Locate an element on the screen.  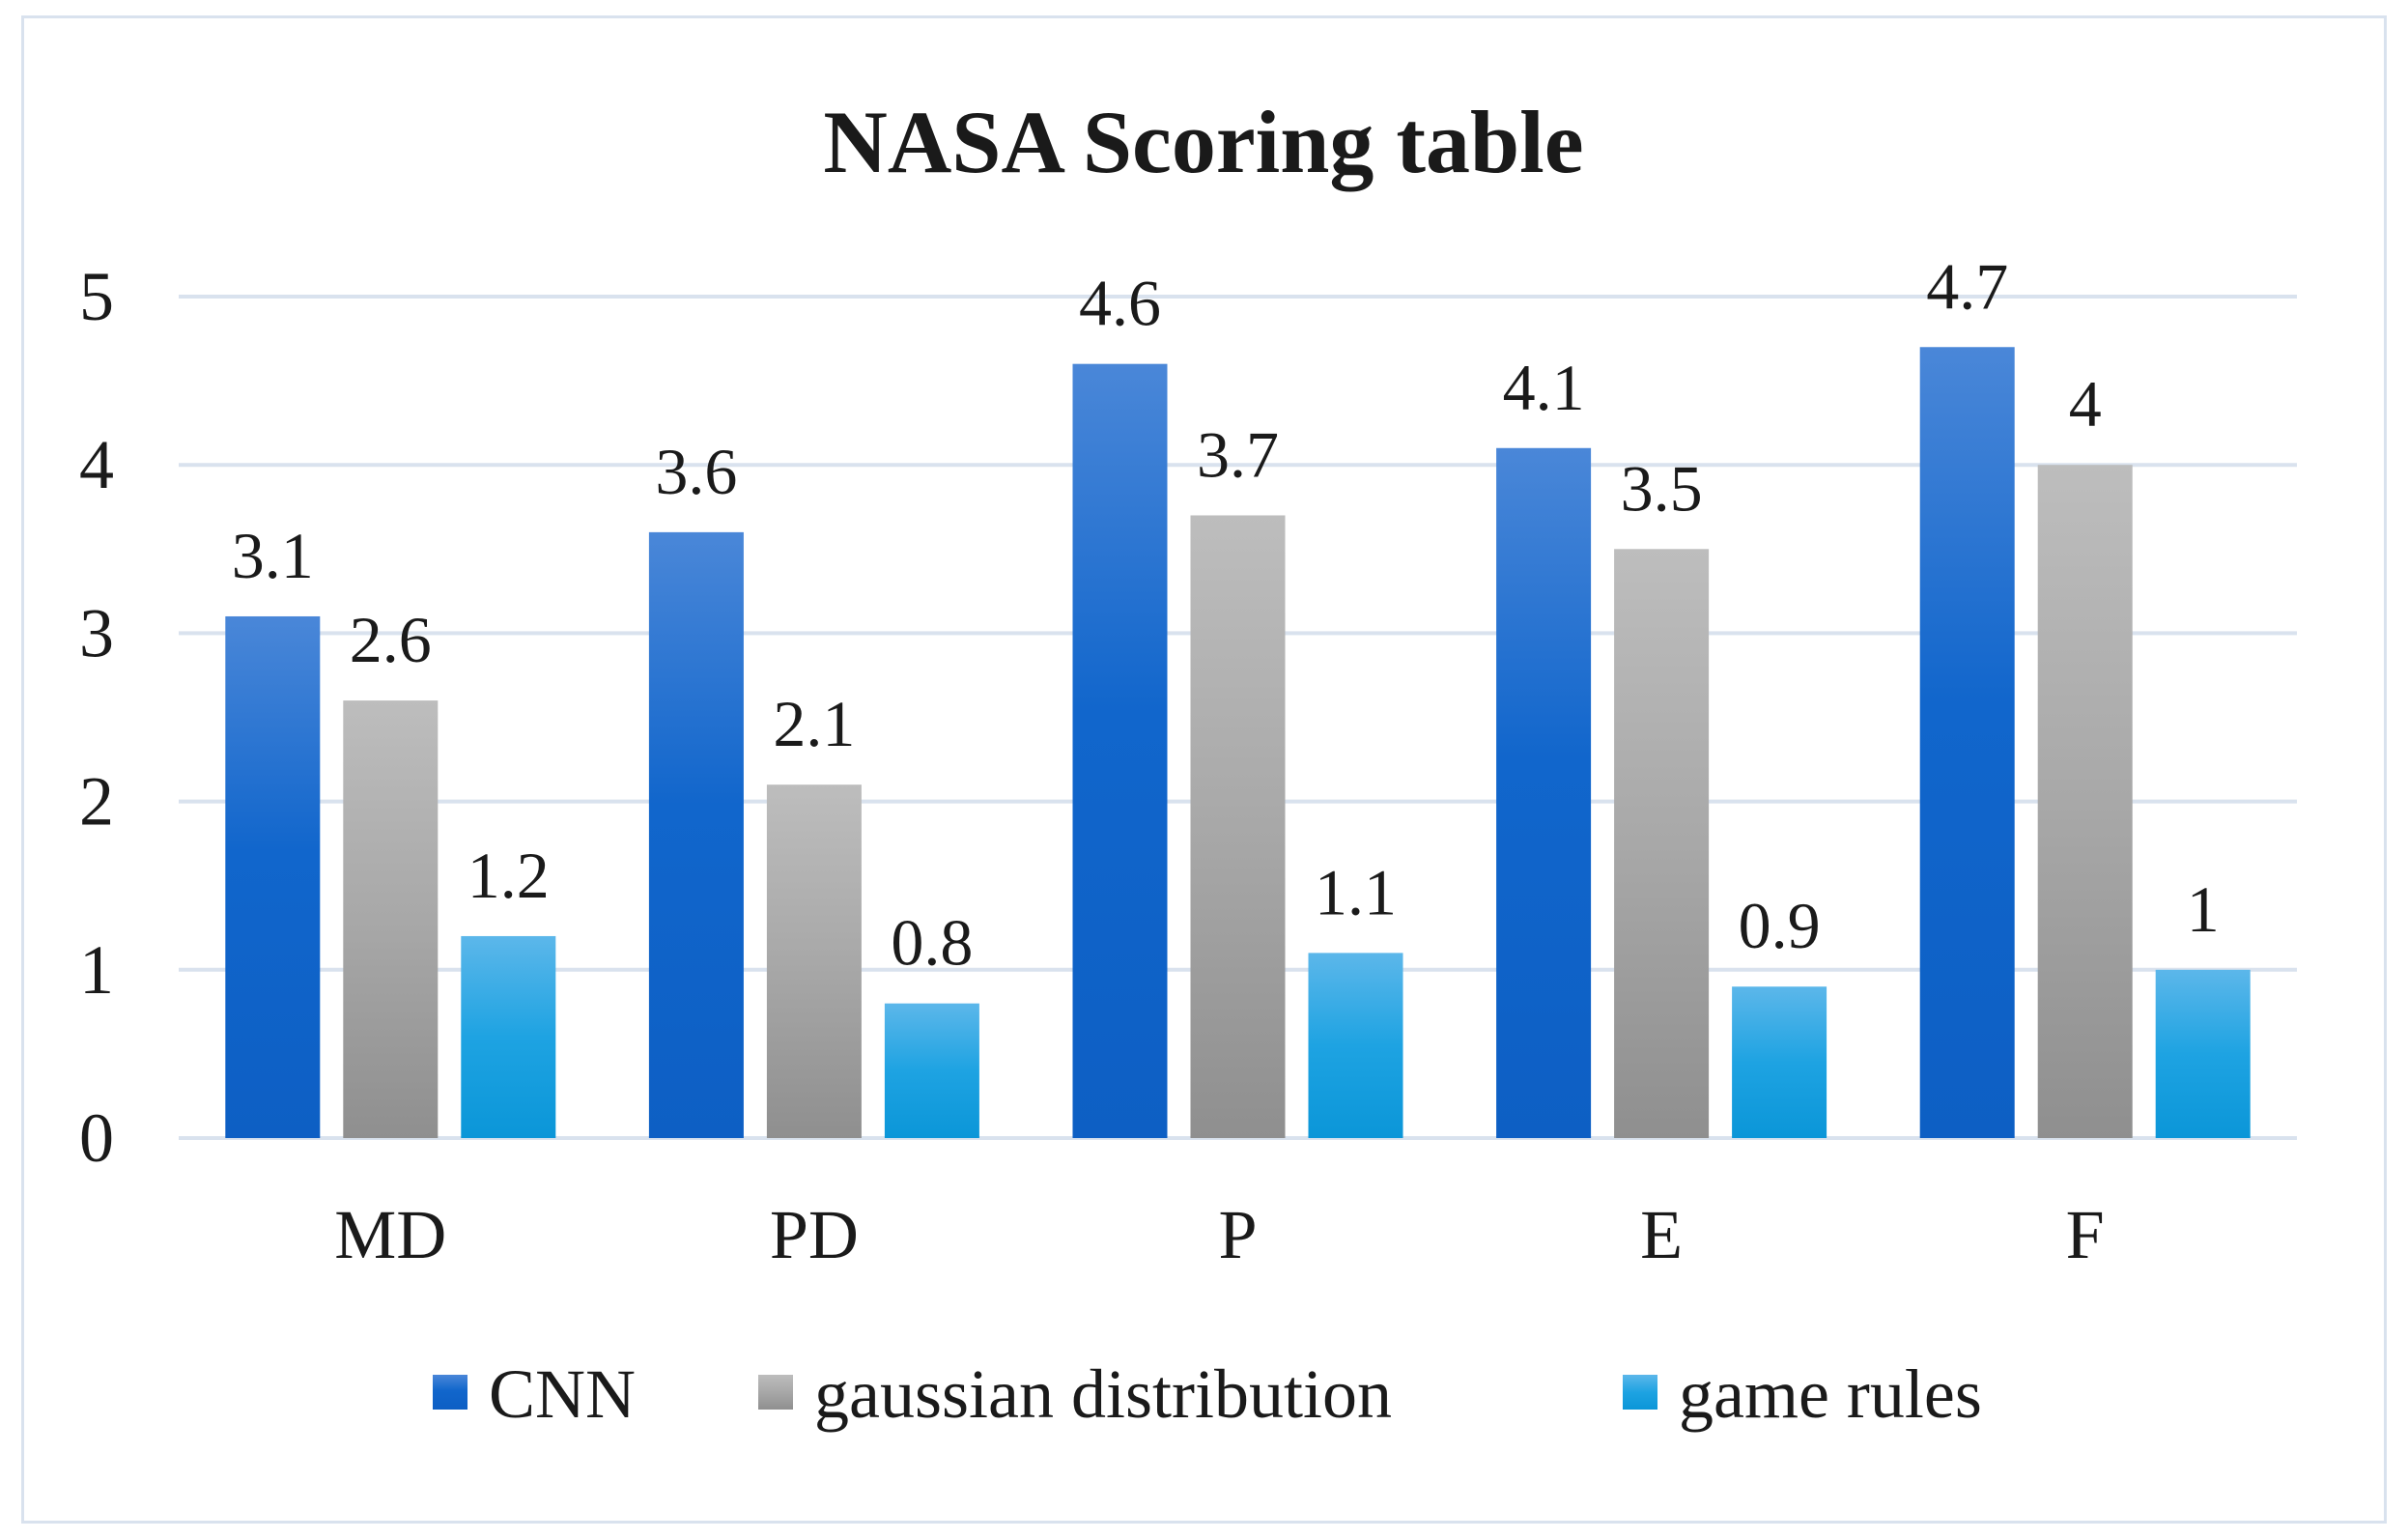
data-label: 1.1 is located at coordinates (1356, 892).